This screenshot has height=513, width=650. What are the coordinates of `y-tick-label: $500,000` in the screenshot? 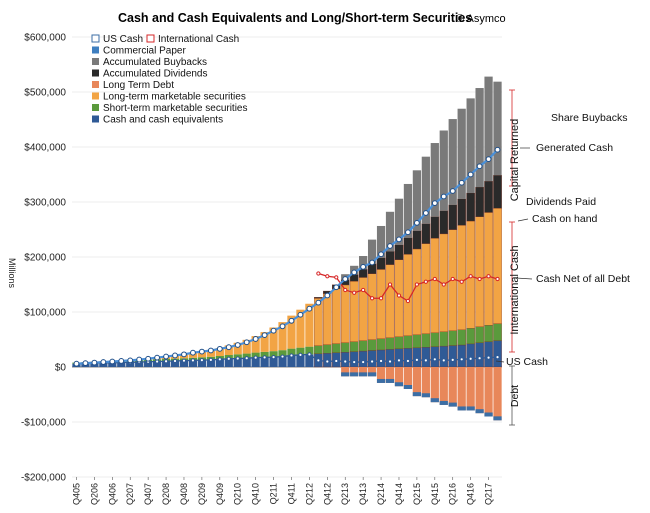 It's located at (45, 93).